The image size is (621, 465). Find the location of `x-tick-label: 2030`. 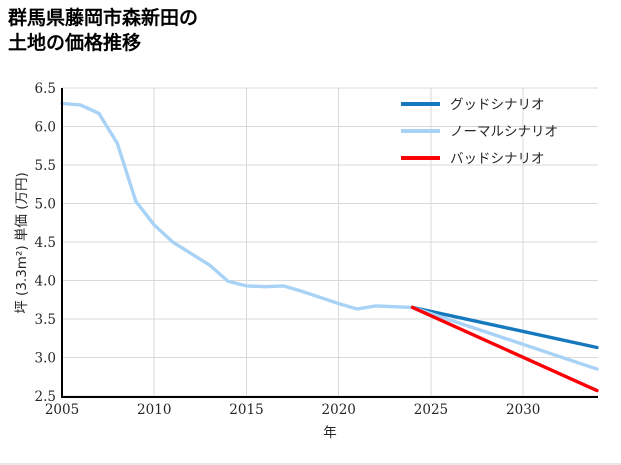

x-tick-label: 2030 is located at coordinates (523, 410).